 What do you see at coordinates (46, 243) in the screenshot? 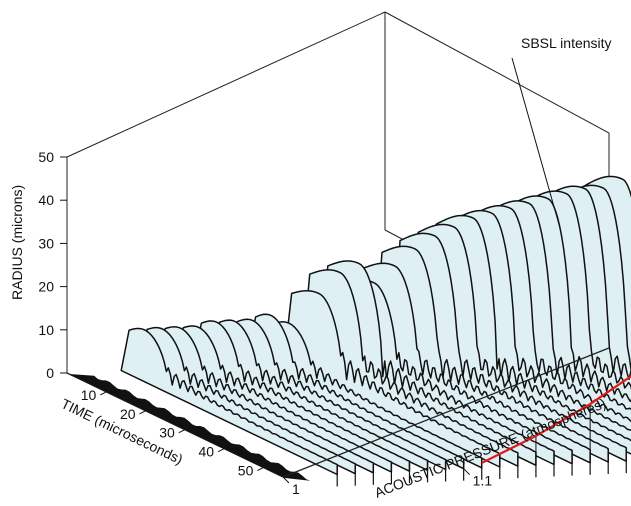
I see `radius-tick-label: 30` at bounding box center [46, 243].